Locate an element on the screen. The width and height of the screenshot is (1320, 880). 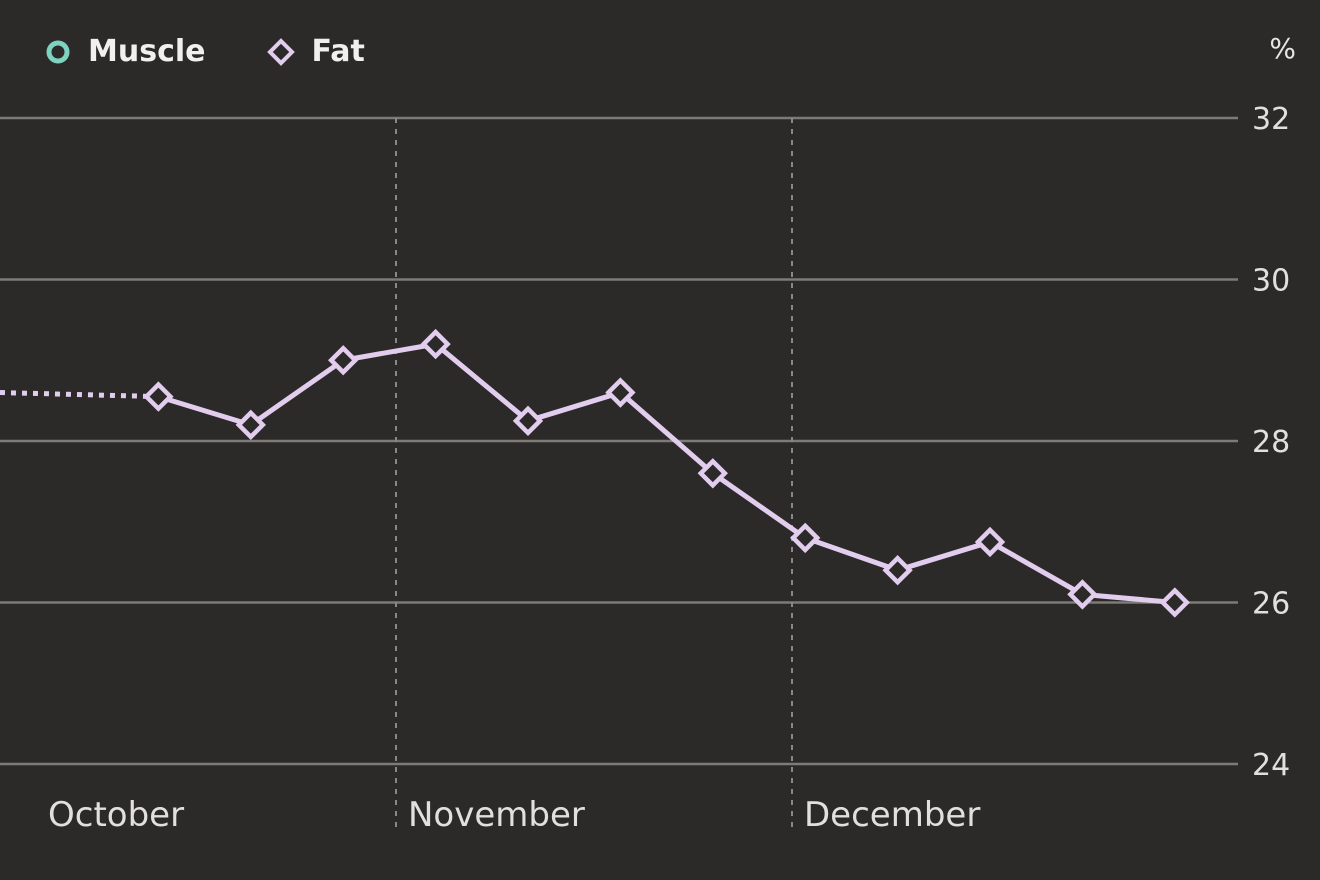
legend-label-muscle: Muscle is located at coordinates (147, 51).